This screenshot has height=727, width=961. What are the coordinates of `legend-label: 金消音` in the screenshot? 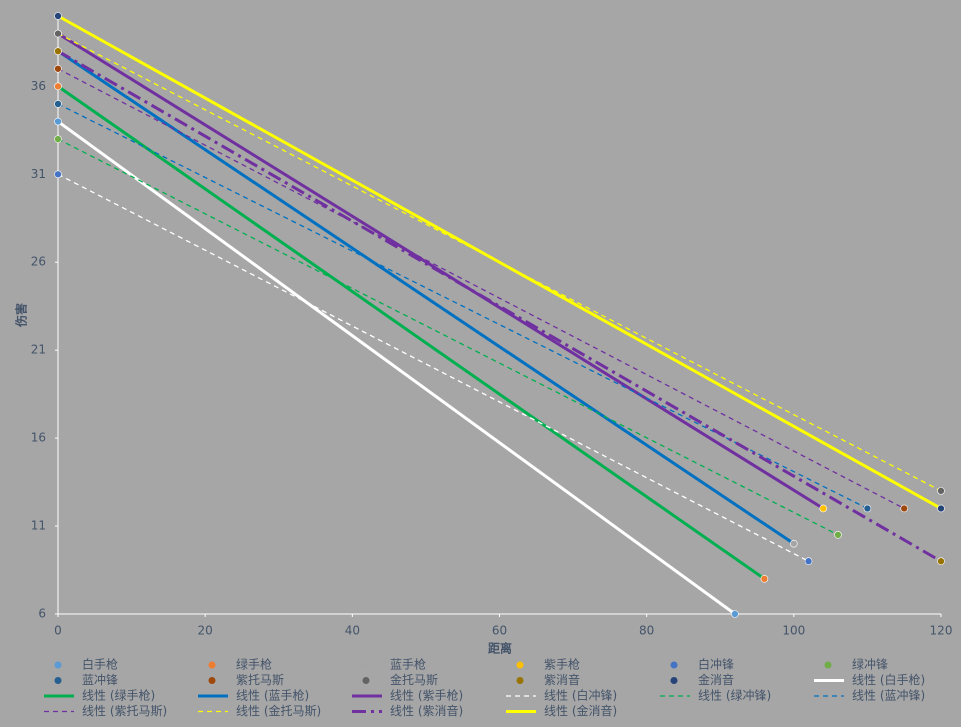 It's located at (716, 679).